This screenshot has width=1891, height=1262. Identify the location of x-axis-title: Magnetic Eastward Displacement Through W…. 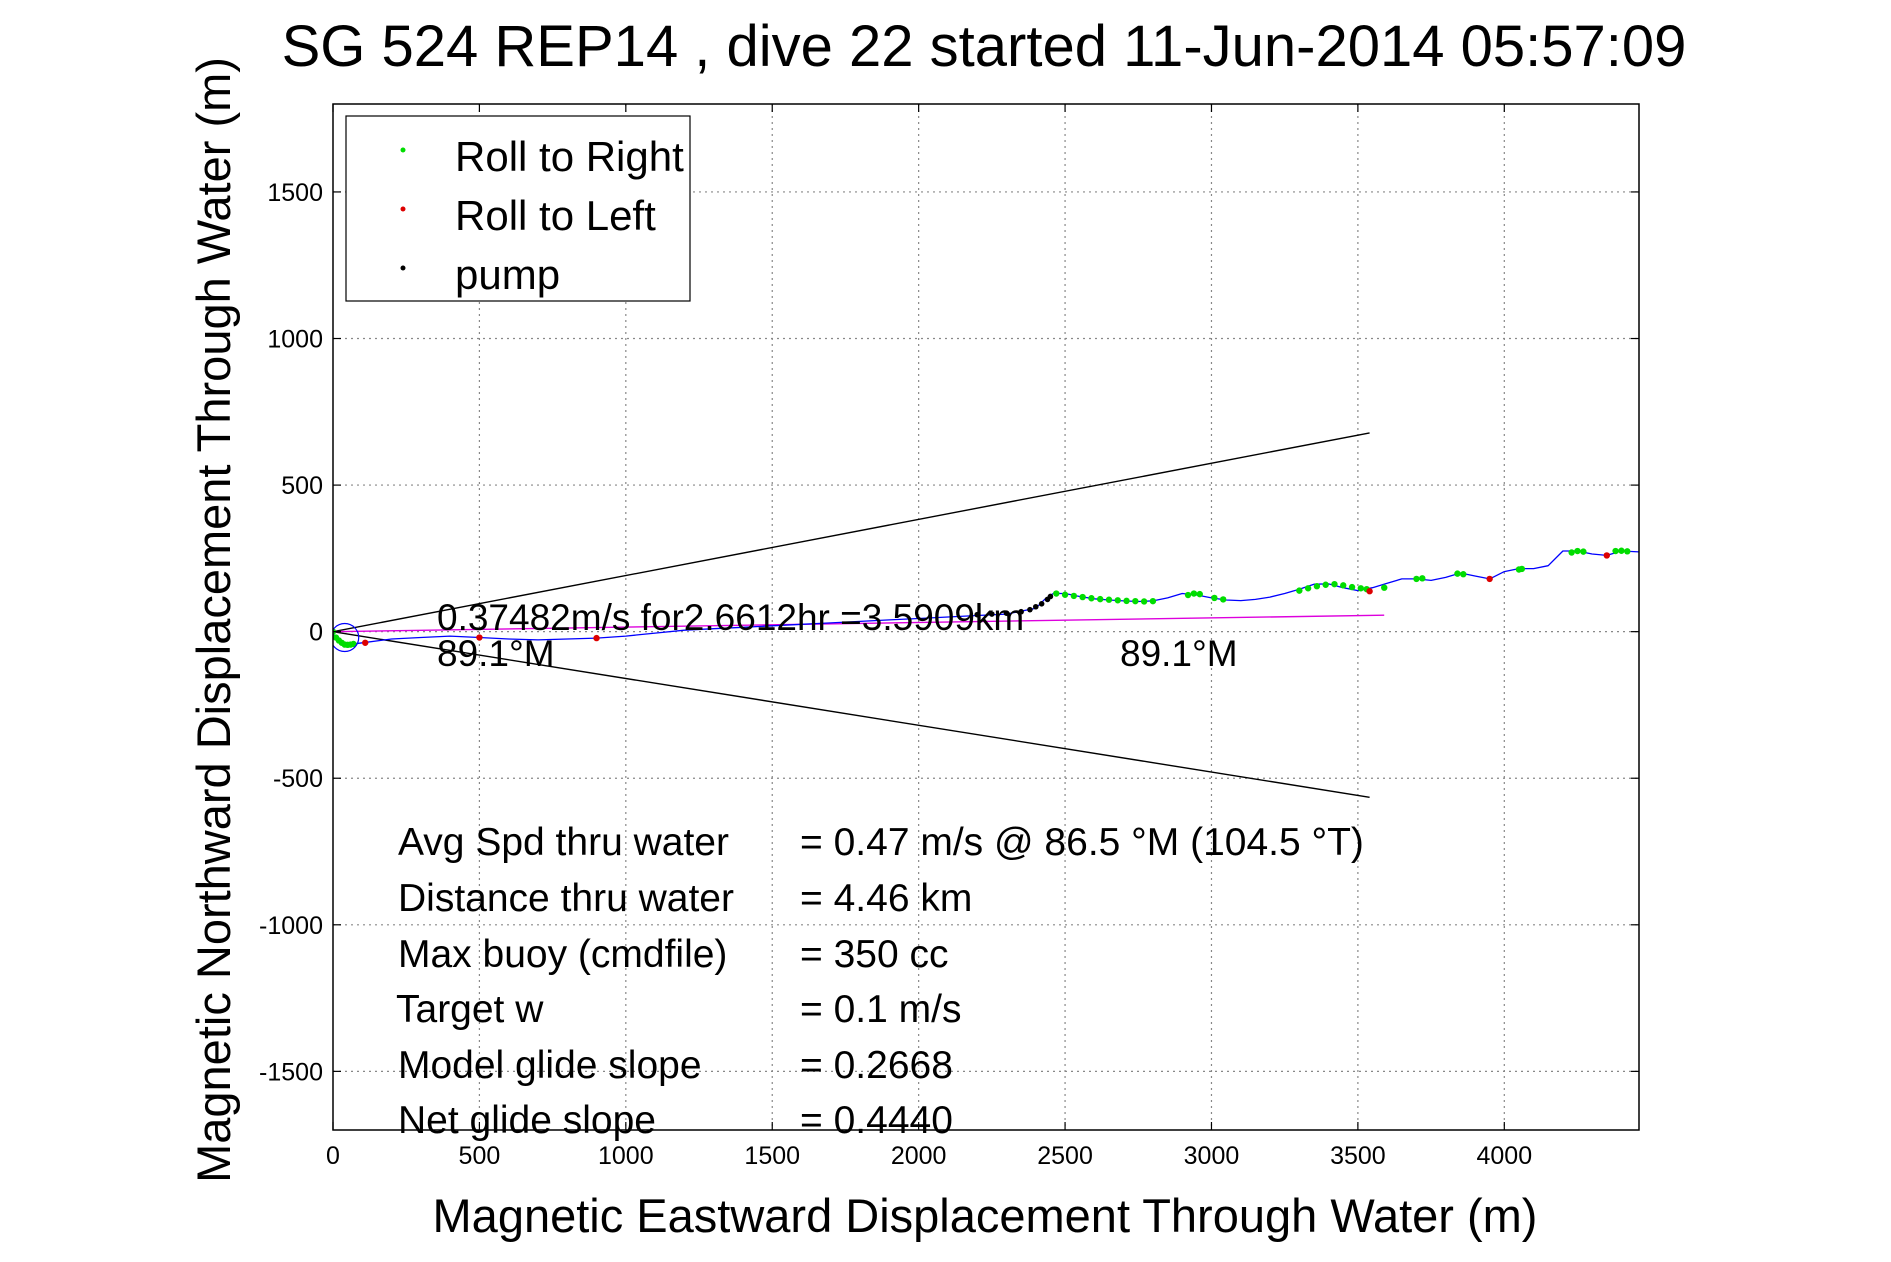
(985, 1215).